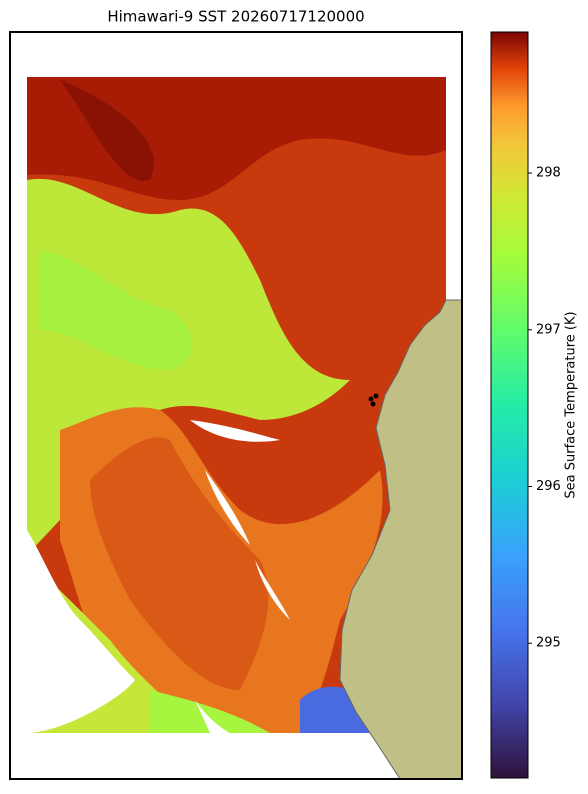  Describe the element at coordinates (548, 486) in the screenshot. I see `colorbar-tick-label: 296` at that location.